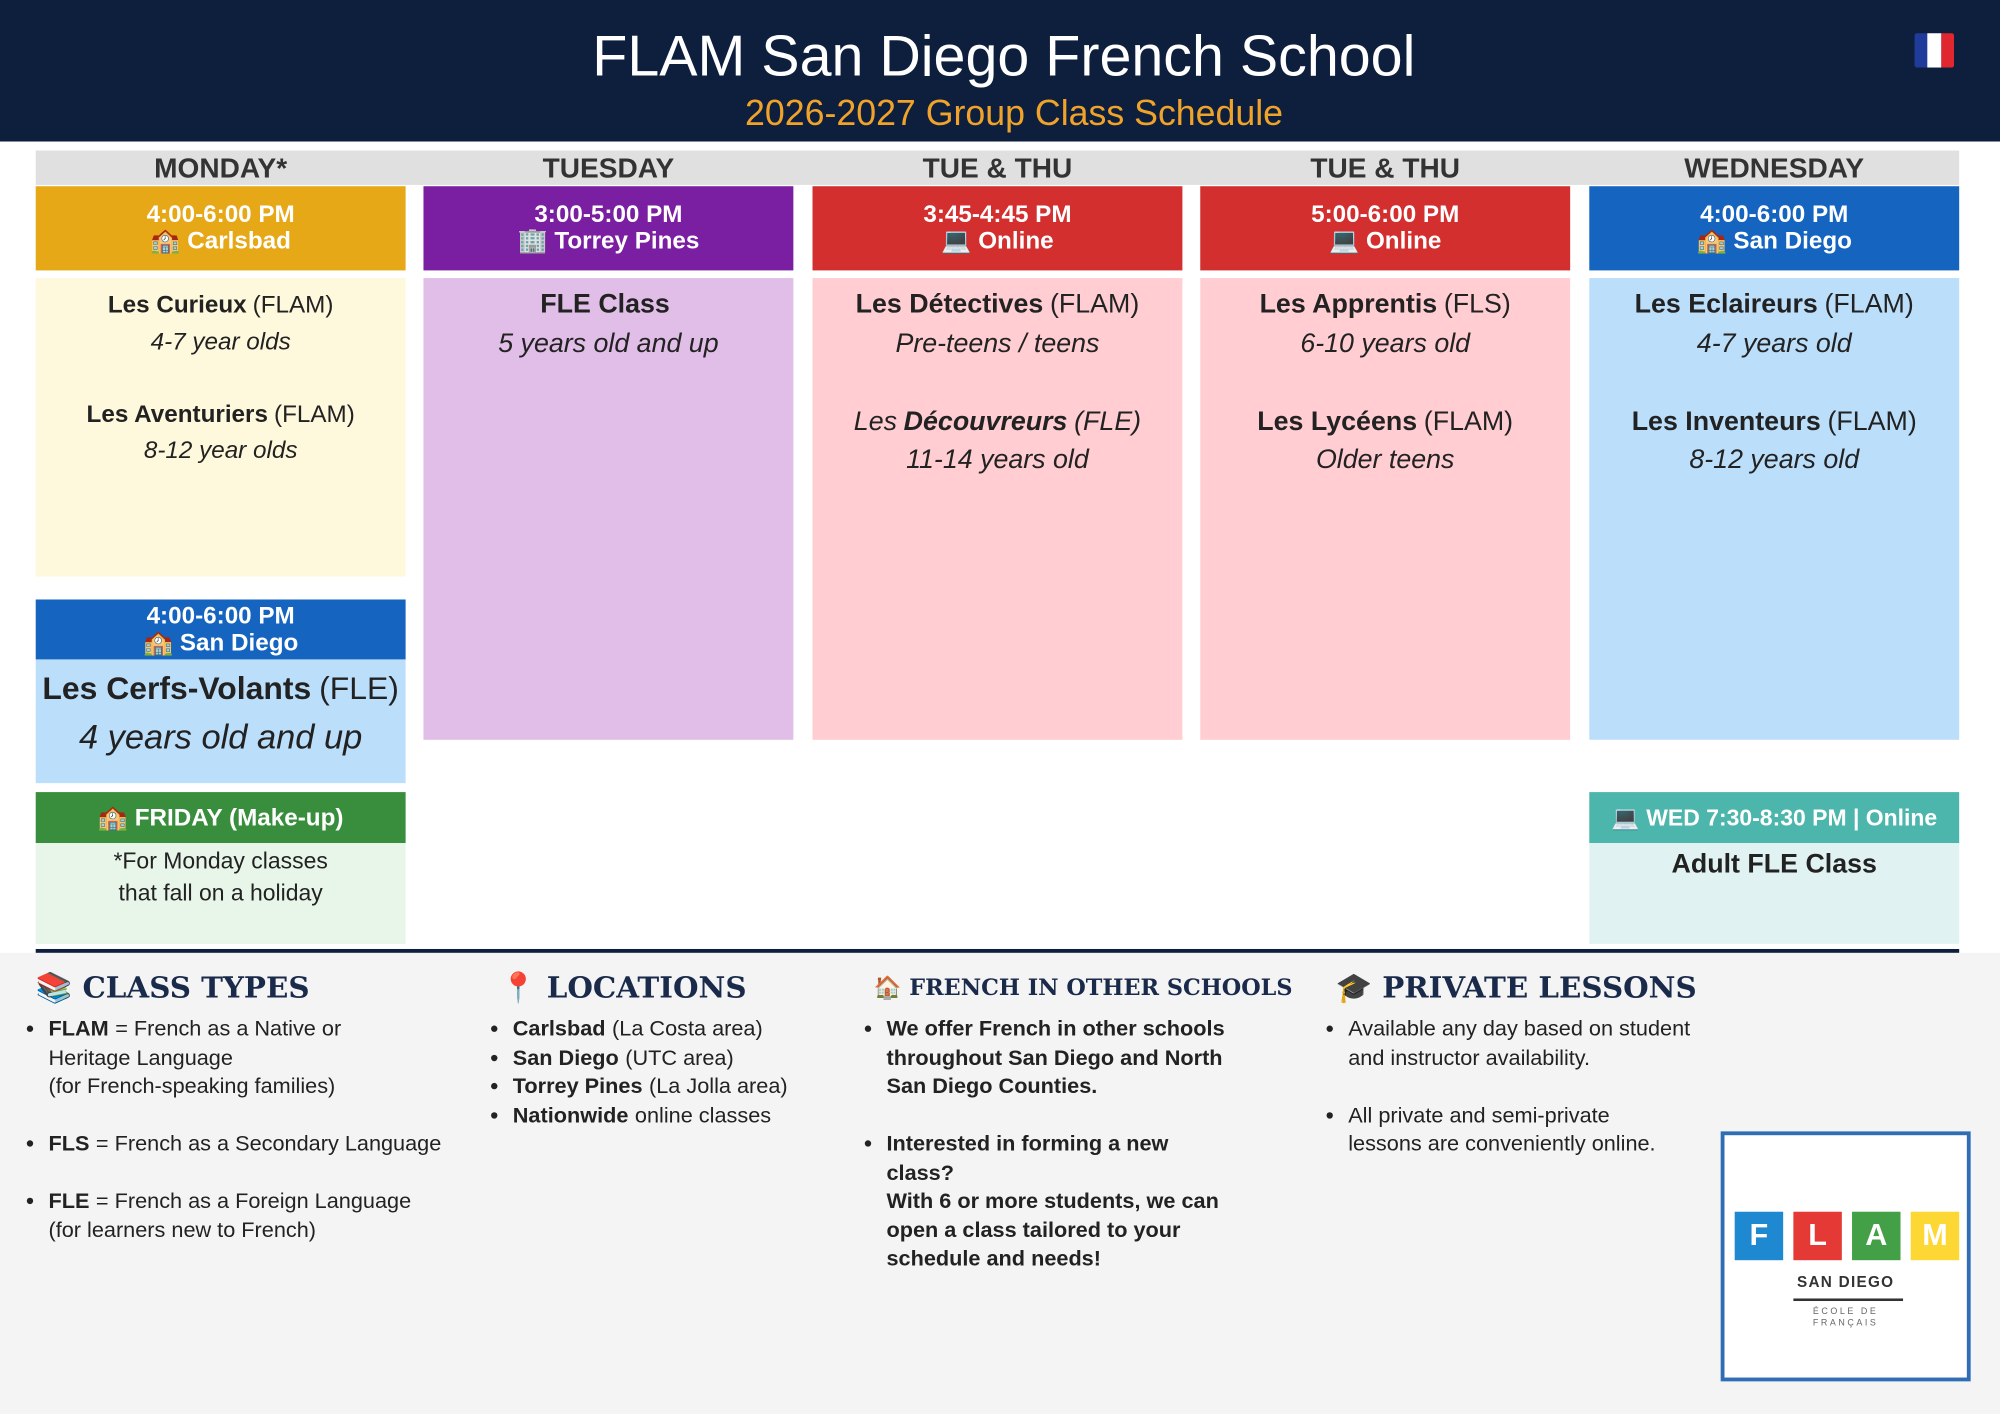 This screenshot has height=1414, width=2000. I want to click on subtitle: 2026-2027 Group Class Schedule, so click(1014, 113).